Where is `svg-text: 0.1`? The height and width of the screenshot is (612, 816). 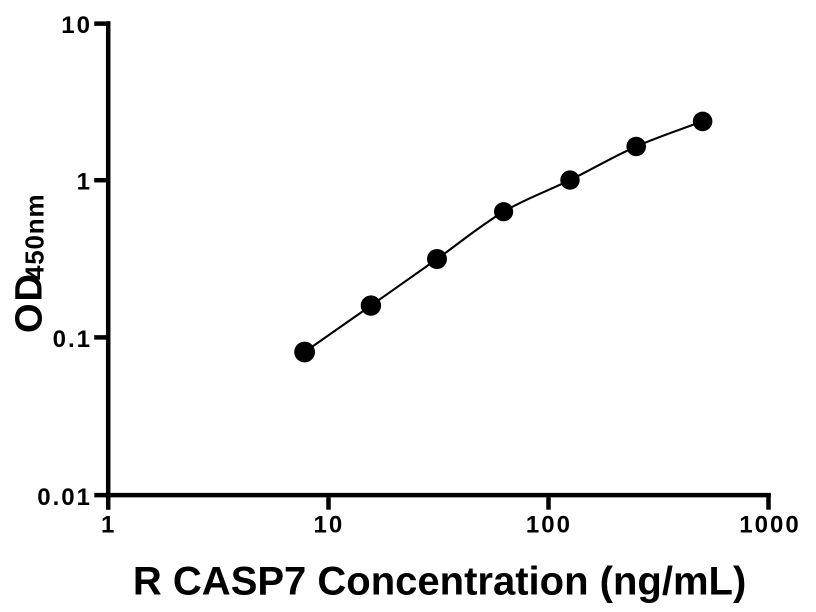 svg-text: 0.1 is located at coordinates (72, 339).